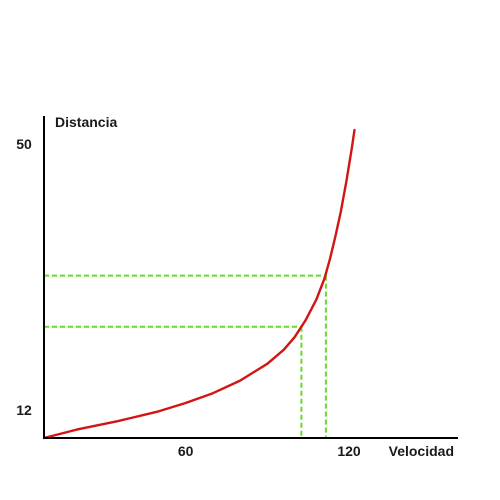 The image size is (500, 500). I want to click on y-axis-label: Distancia, so click(86, 122).